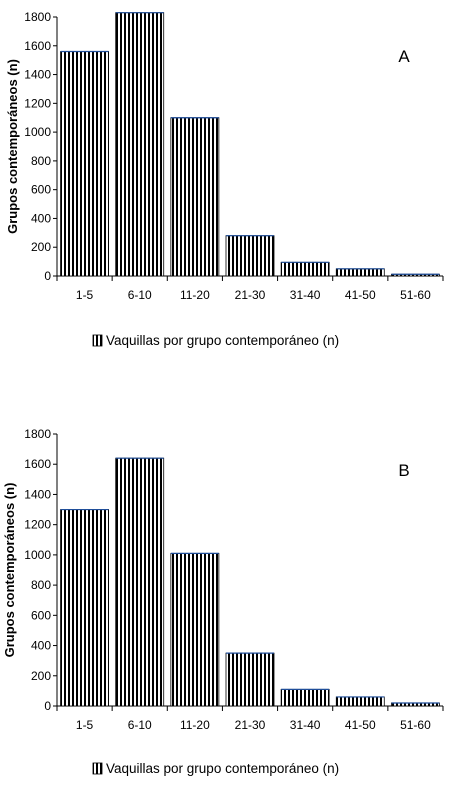 The height and width of the screenshot is (787, 451). What do you see at coordinates (403, 470) in the screenshot?
I see `panel-label: B` at bounding box center [403, 470].